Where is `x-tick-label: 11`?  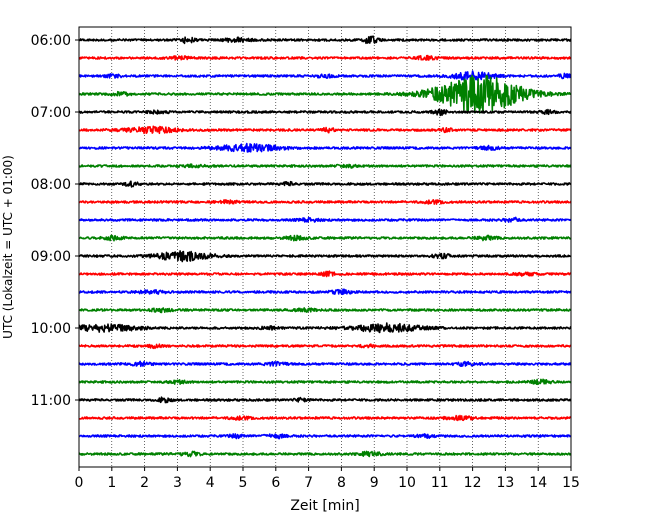
x-tick-label: 11 is located at coordinates (440, 483).